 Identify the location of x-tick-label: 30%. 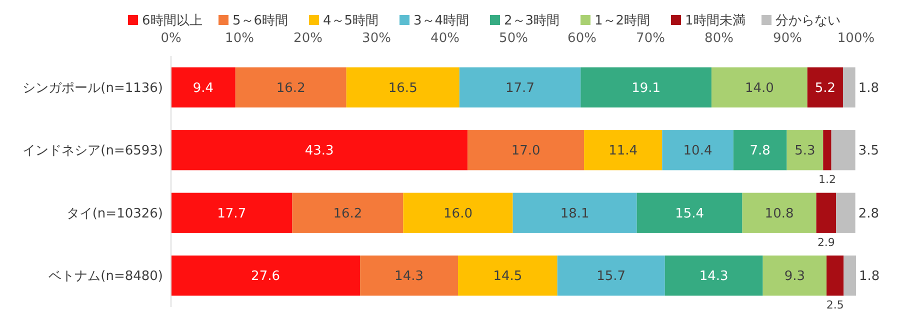
(376, 38).